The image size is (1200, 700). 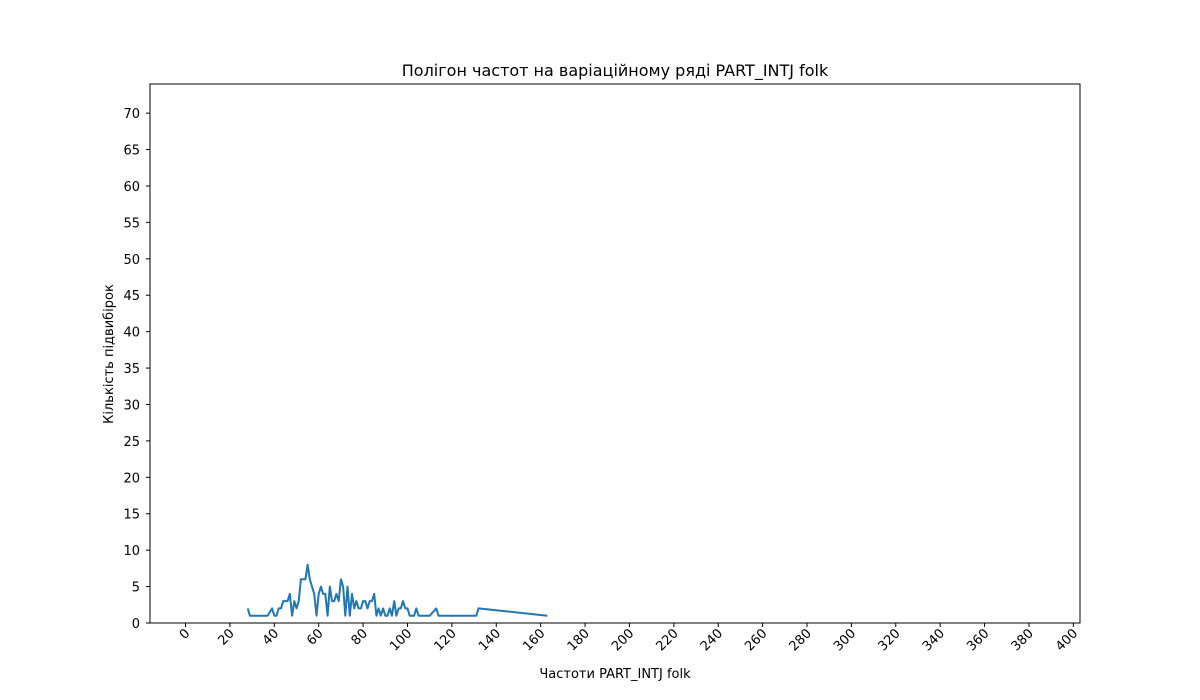 What do you see at coordinates (446, 640) in the screenshot?
I see `x-tick-label: 120` at bounding box center [446, 640].